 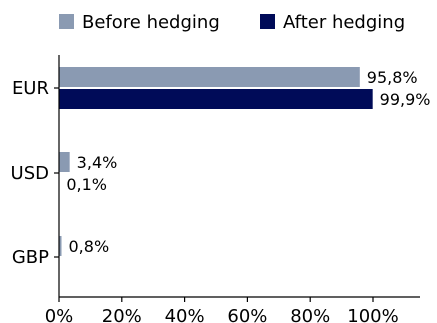 I want to click on legend: Before hedging After hedging, so click(x=232, y=22).